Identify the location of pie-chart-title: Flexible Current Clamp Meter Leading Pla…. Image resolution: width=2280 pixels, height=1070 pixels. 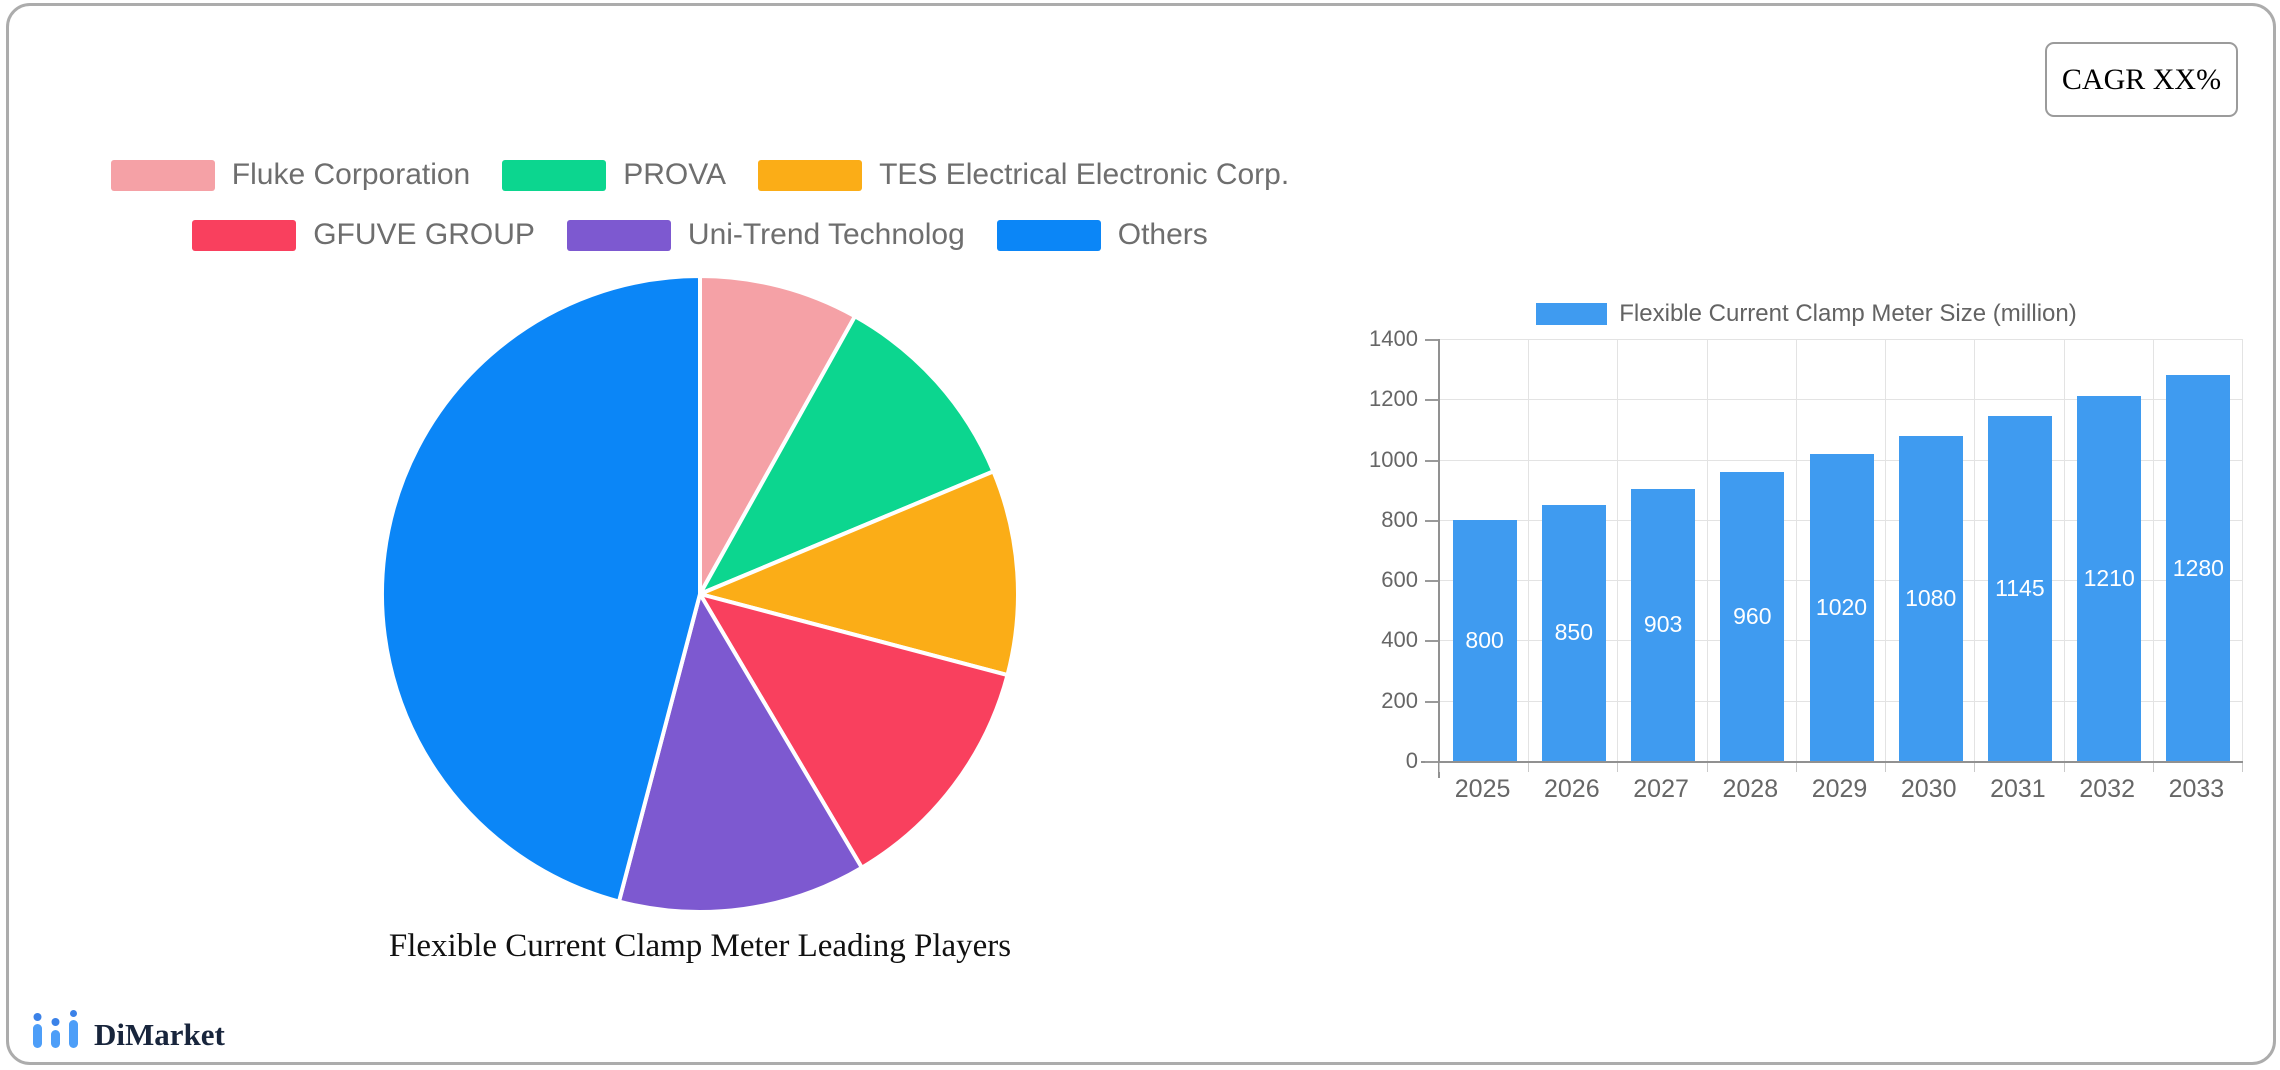
(700, 946).